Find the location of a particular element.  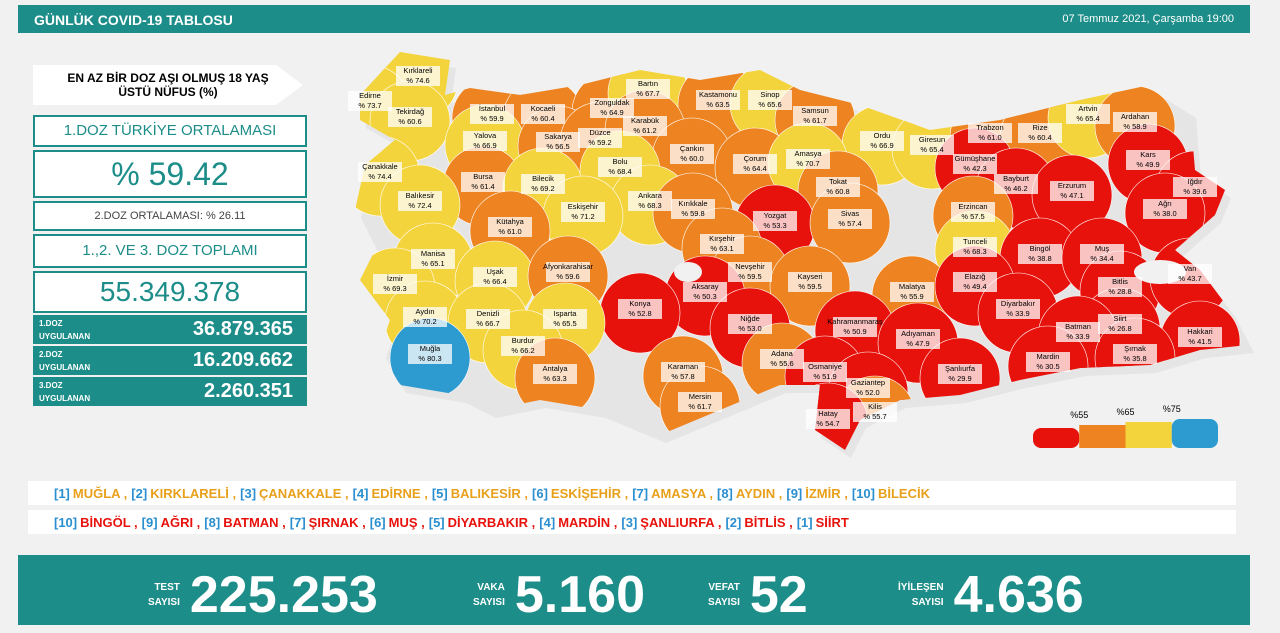

dose-label: 2.DOZ UYGULANAN is located at coordinates (76, 361).